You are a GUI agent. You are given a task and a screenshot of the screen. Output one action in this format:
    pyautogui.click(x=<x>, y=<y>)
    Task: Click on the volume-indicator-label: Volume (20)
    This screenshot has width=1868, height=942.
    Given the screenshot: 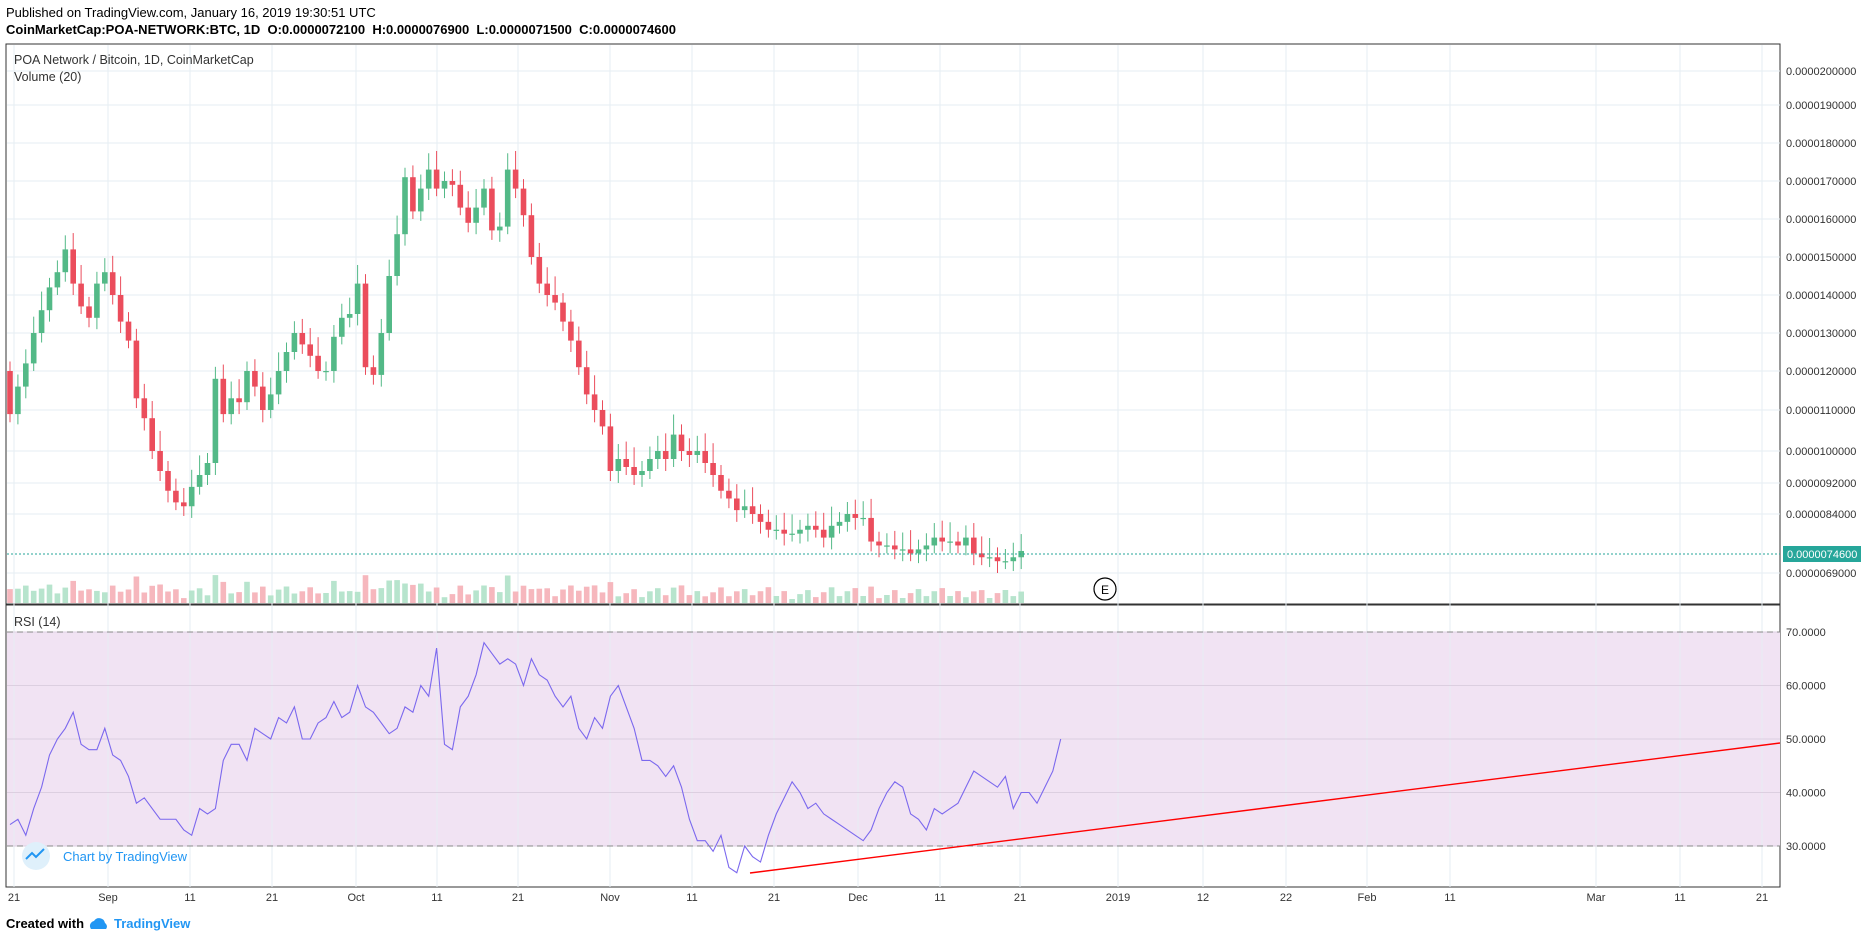 What is the action you would take?
    pyautogui.click(x=47, y=77)
    